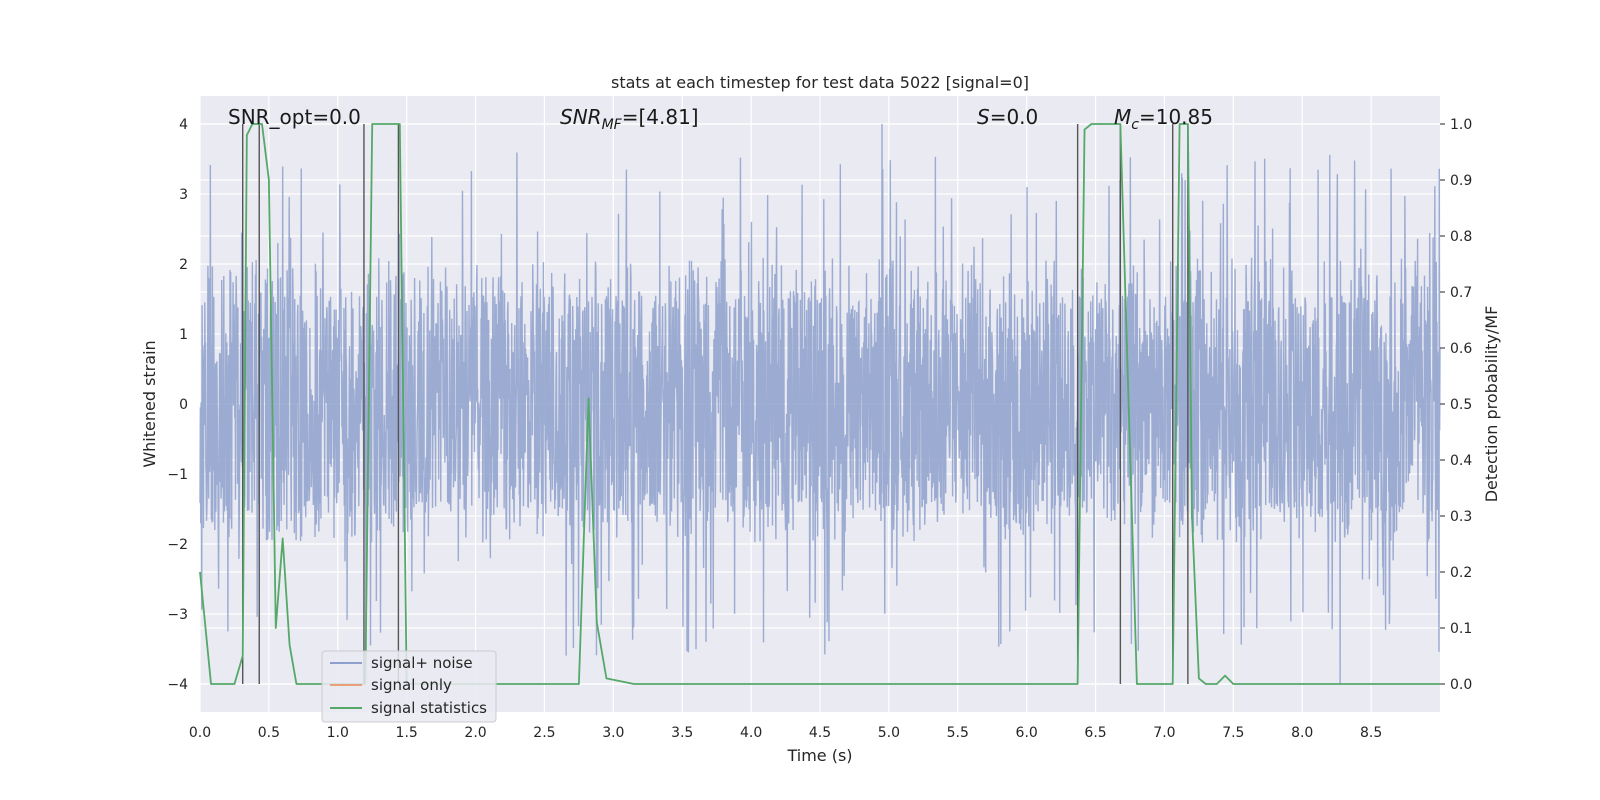 This screenshot has width=1600, height=800. What do you see at coordinates (820, 733) in the screenshot?
I see `x-tick-label: 4.5` at bounding box center [820, 733].